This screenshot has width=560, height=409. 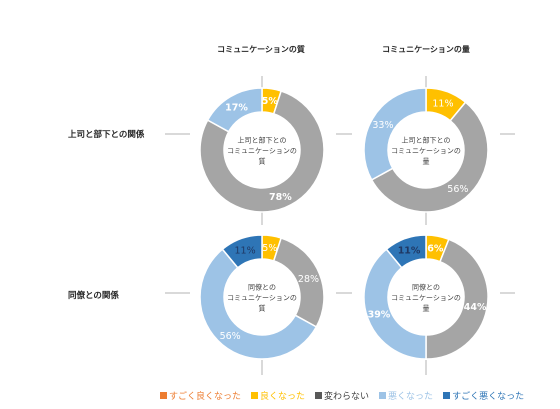 I want to click on column-title-quantity: コミュニケーションの量, so click(x=426, y=49).